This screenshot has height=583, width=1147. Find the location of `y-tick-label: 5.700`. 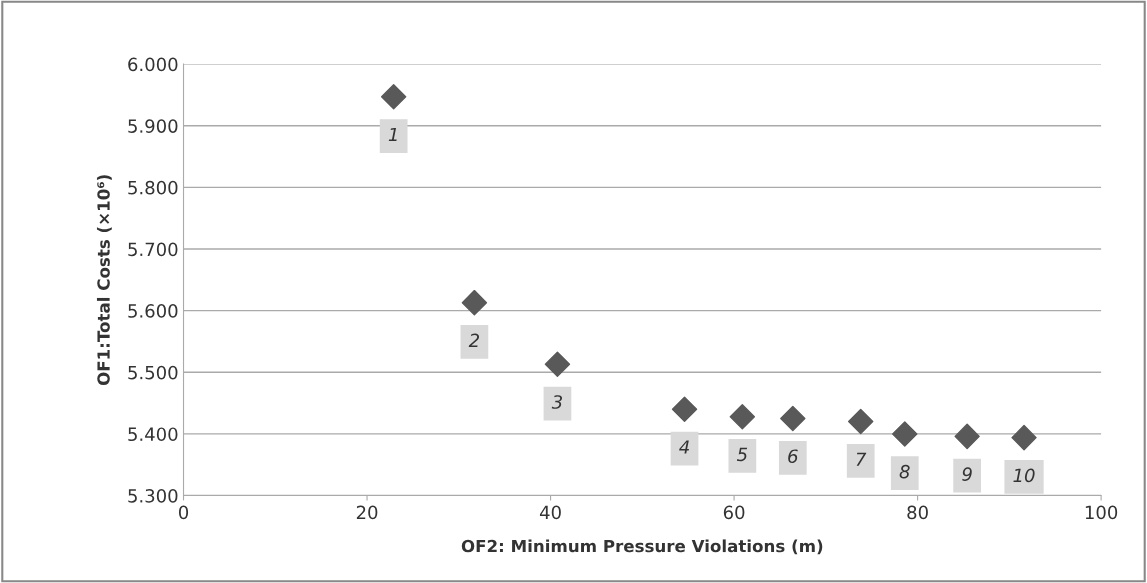

y-tick-label: 5.700 is located at coordinates (153, 249).